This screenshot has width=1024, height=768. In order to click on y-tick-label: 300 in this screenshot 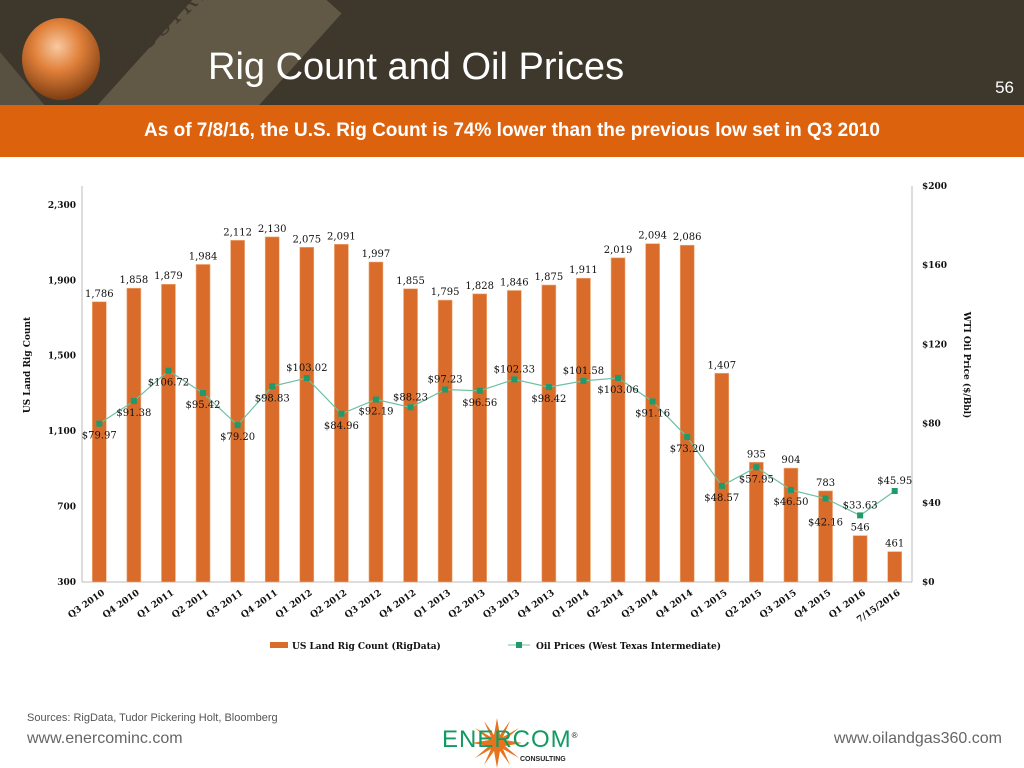, I will do `click(66, 583)`.